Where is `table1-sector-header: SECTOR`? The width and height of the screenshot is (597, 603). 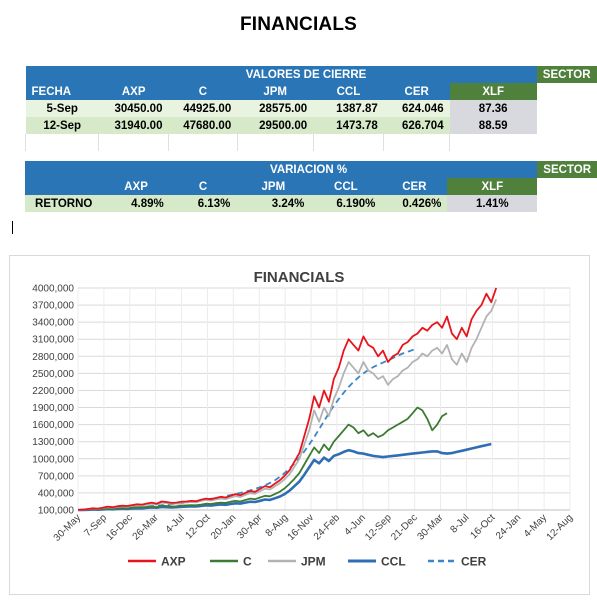 table1-sector-header: SECTOR is located at coordinates (566, 74).